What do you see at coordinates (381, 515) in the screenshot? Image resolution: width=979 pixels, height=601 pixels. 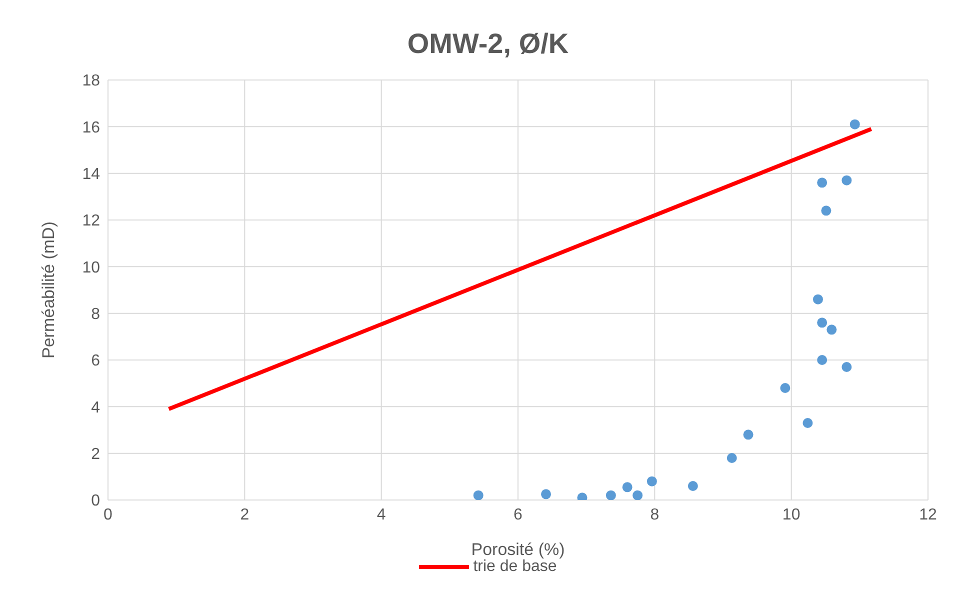 I see `x-tick-label: 4` at bounding box center [381, 515].